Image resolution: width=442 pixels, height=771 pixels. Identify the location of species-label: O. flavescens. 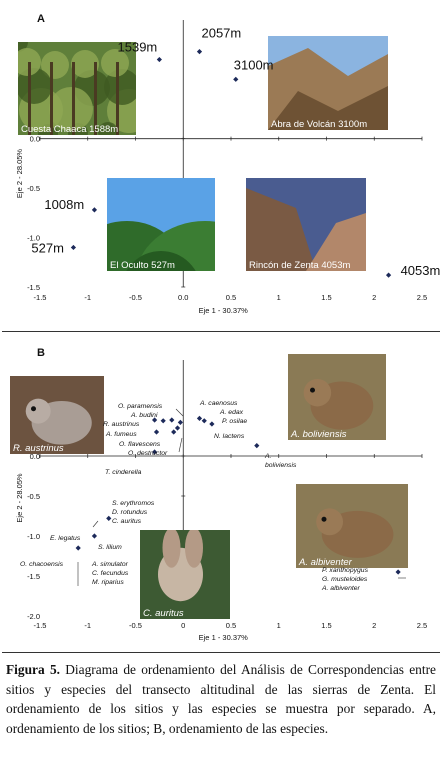
(140, 444).